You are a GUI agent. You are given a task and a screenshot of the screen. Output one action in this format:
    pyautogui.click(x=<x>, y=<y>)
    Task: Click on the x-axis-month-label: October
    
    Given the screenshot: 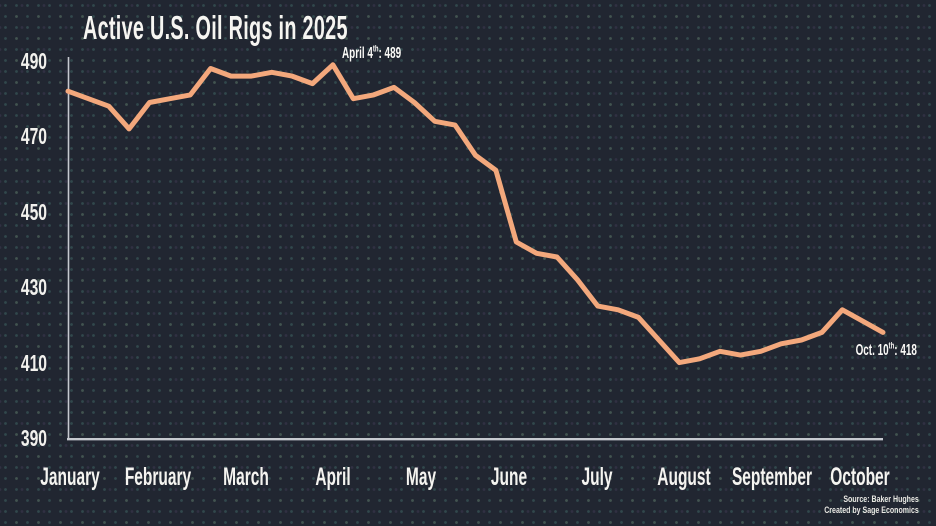 What is the action you would take?
    pyautogui.click(x=860, y=477)
    